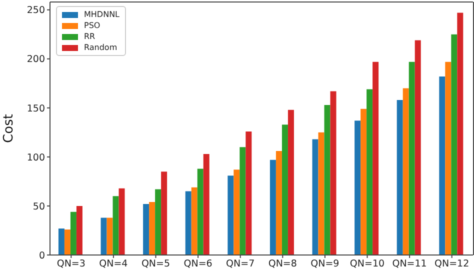 The width and height of the screenshot is (474, 271). Describe the element at coordinates (38, 206) in the screenshot. I see `y-tick-label: 50` at that location.